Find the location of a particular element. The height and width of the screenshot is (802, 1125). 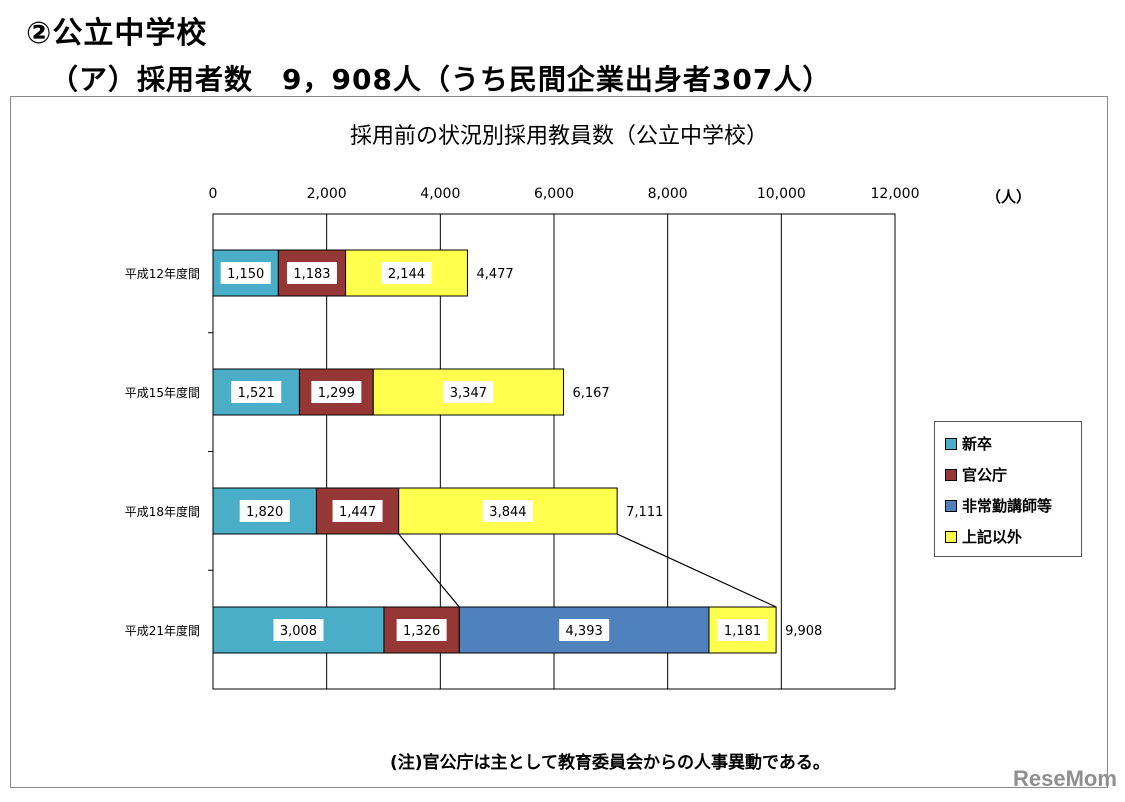

x-tick-label: 12,000 is located at coordinates (895, 194).